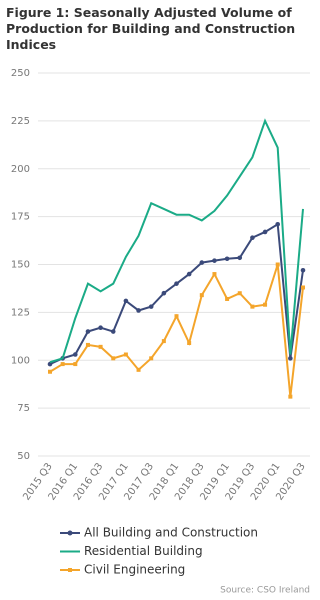 The width and height of the screenshot is (320, 600). Describe the element at coordinates (134, 570) in the screenshot. I see `legend-label: Civil Engineering` at that location.